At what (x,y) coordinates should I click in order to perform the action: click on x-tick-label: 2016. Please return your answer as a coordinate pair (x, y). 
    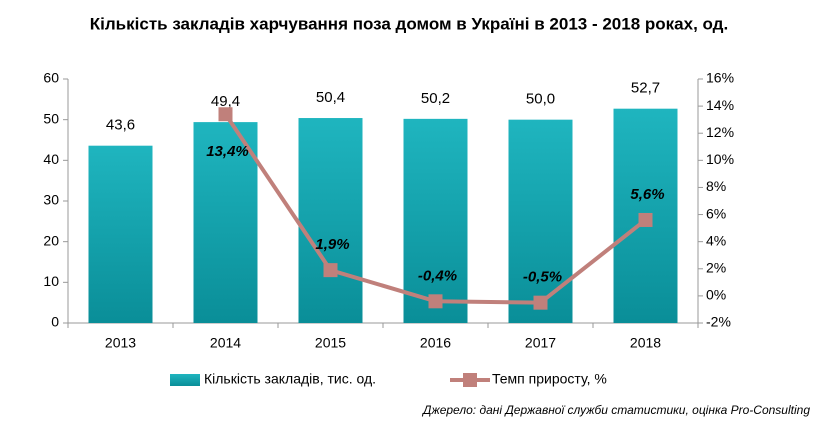
    Looking at the image, I should click on (435, 343).